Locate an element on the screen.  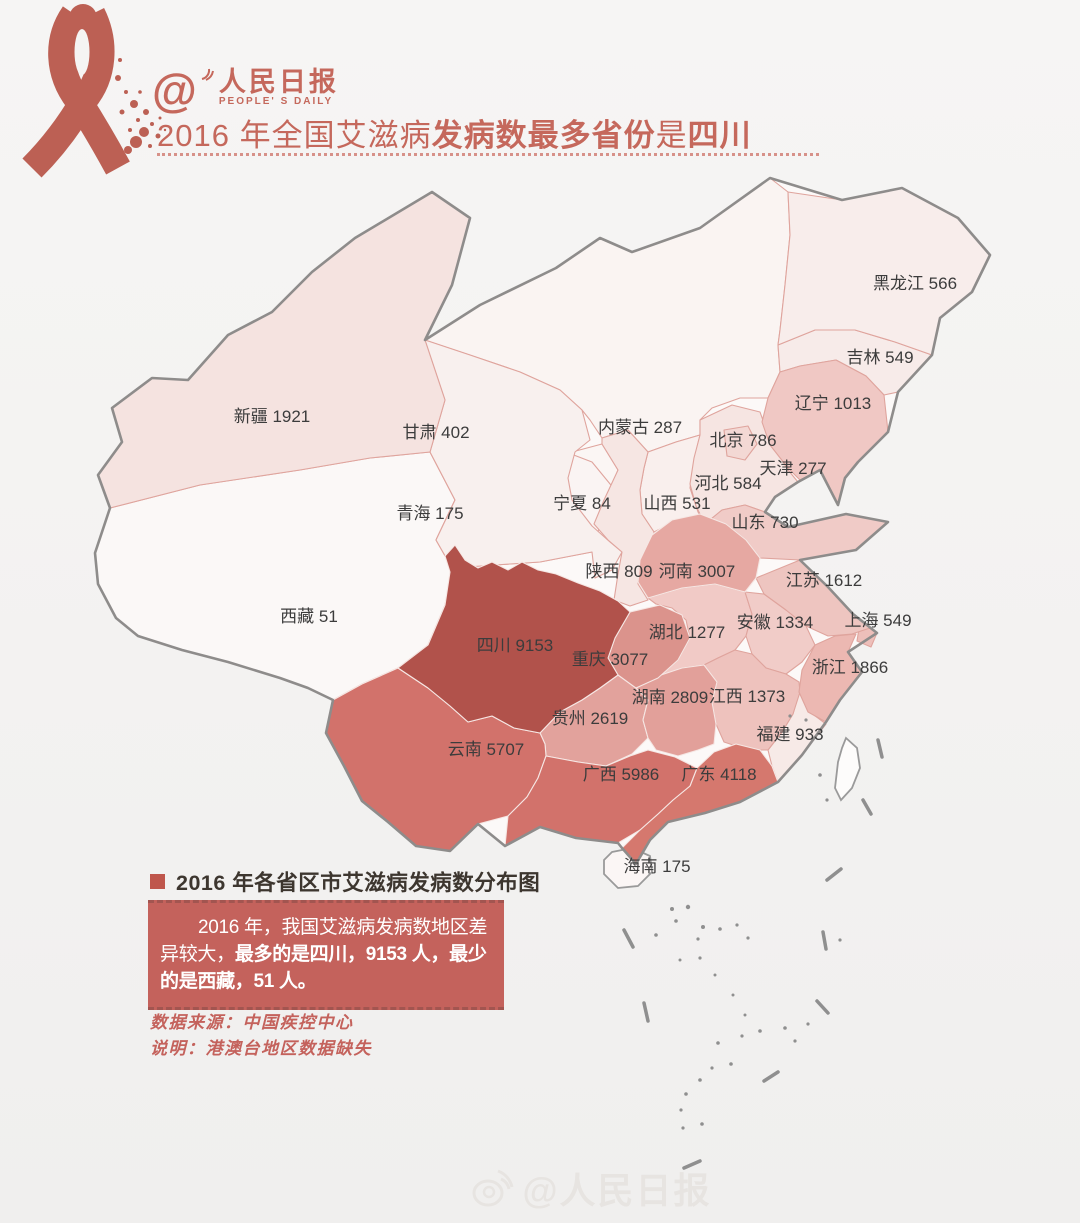
taiwan-island is located at coordinates (847, 769).